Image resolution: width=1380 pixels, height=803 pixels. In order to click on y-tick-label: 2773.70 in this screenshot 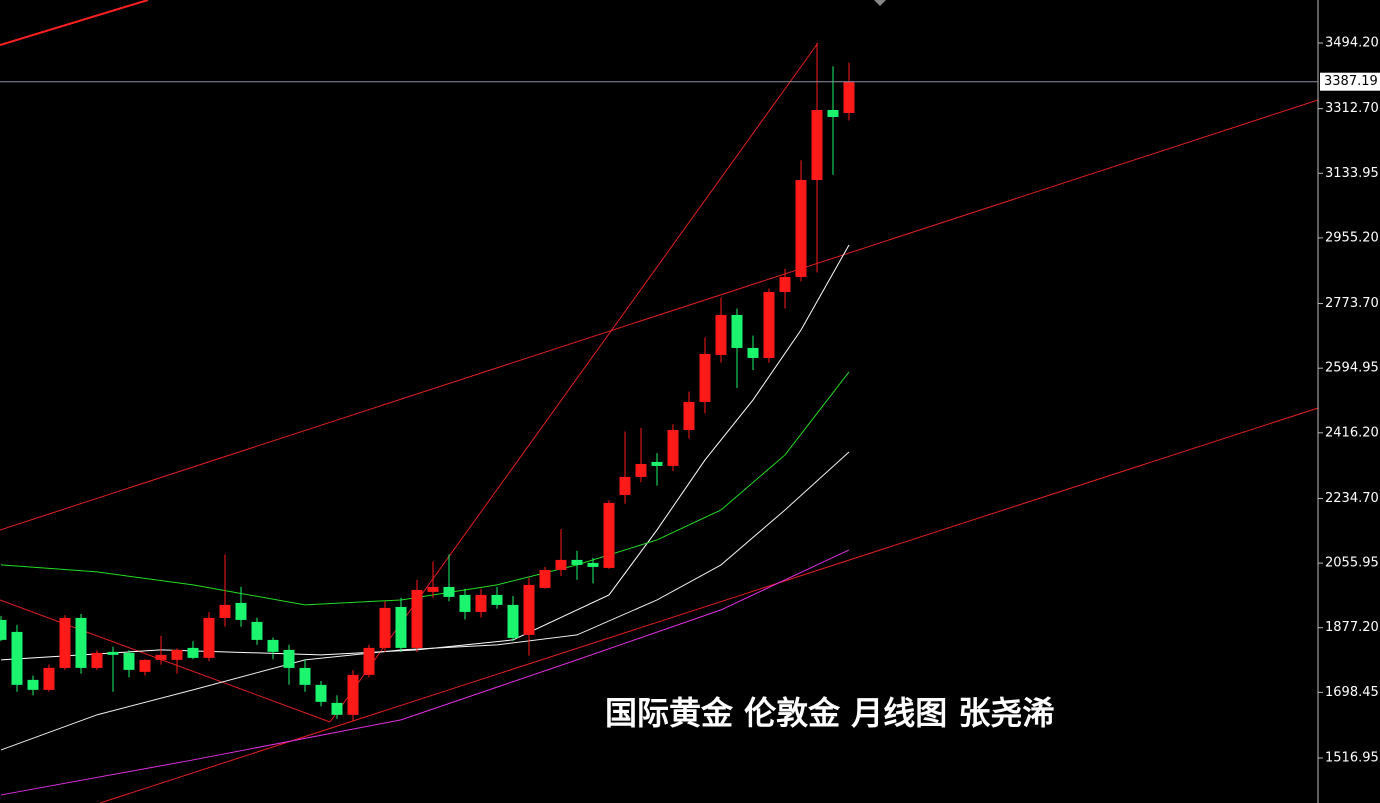, I will do `click(1352, 303)`.